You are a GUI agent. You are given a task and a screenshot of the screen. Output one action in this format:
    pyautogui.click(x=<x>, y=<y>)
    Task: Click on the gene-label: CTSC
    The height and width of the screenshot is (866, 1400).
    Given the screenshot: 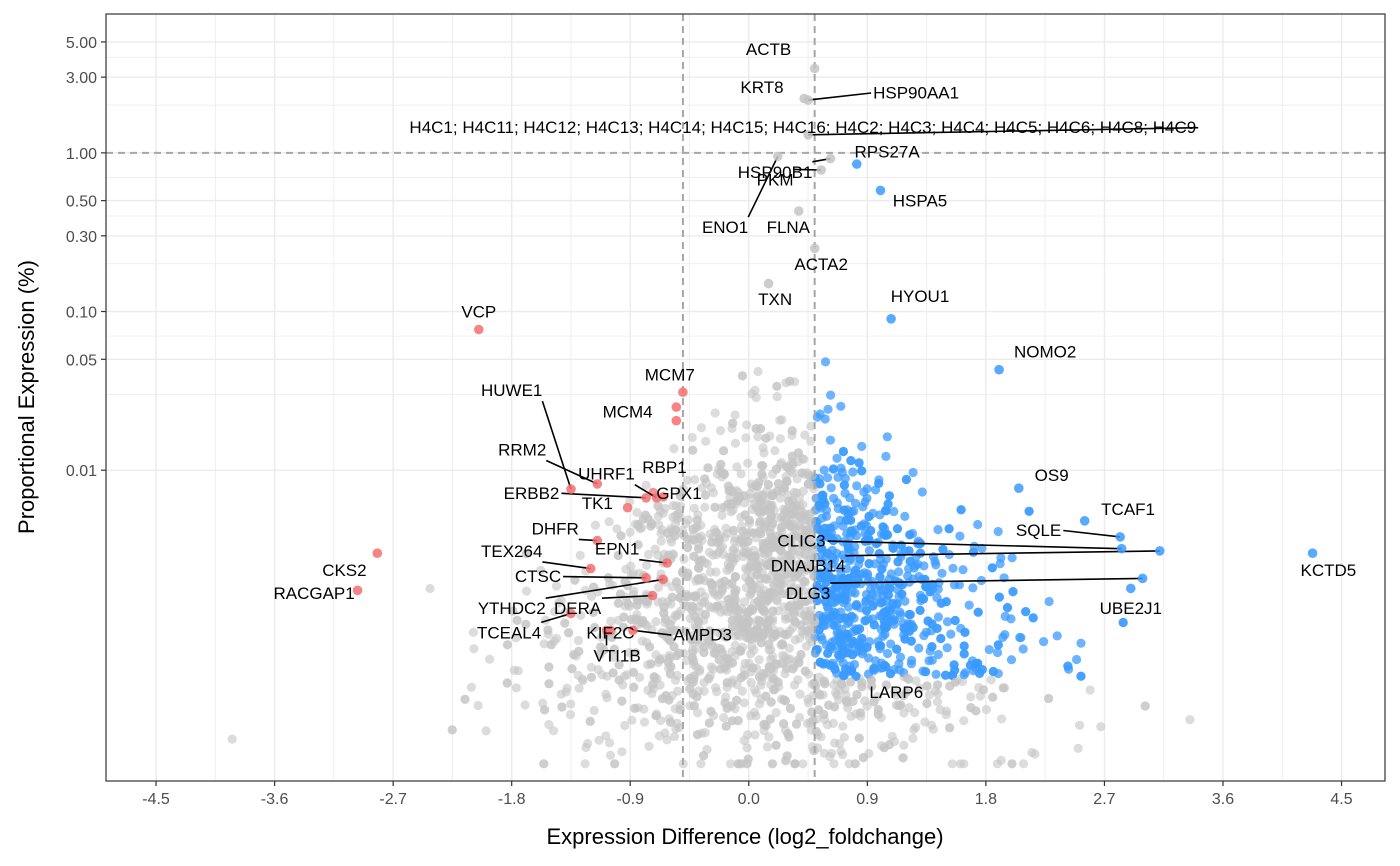 What is the action you would take?
    pyautogui.click(x=538, y=576)
    